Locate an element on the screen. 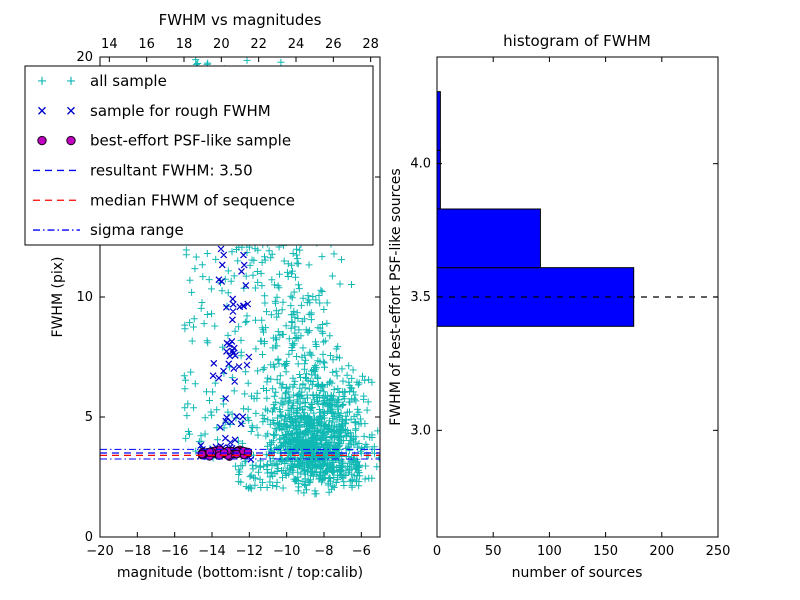 The image size is (800, 600). right-plot-ylabel: FWHM of best-effort PSF-like sources is located at coordinates (396, 296).